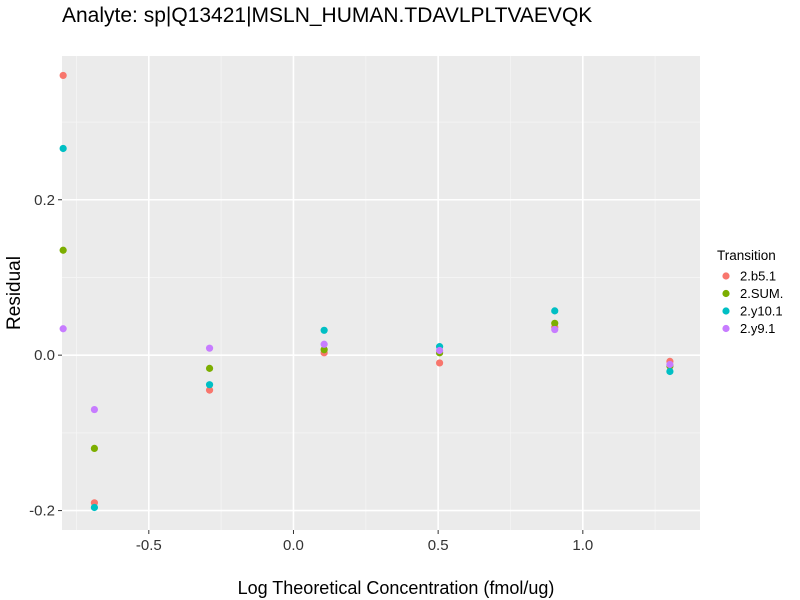 This screenshot has width=800, height=600. What do you see at coordinates (44, 200) in the screenshot?
I see `y-tick-label: 0.2` at bounding box center [44, 200].